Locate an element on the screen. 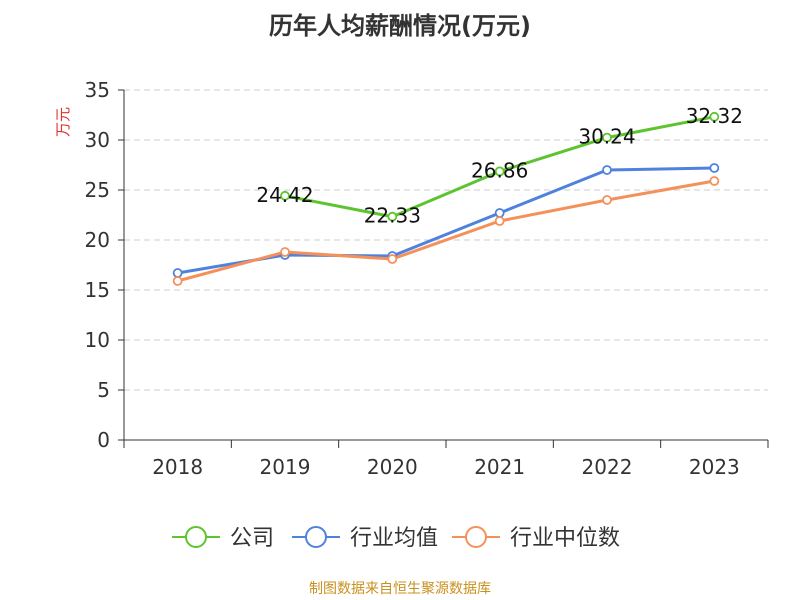 The image size is (800, 600). legend-item: 行业中位数 is located at coordinates (536, 538).